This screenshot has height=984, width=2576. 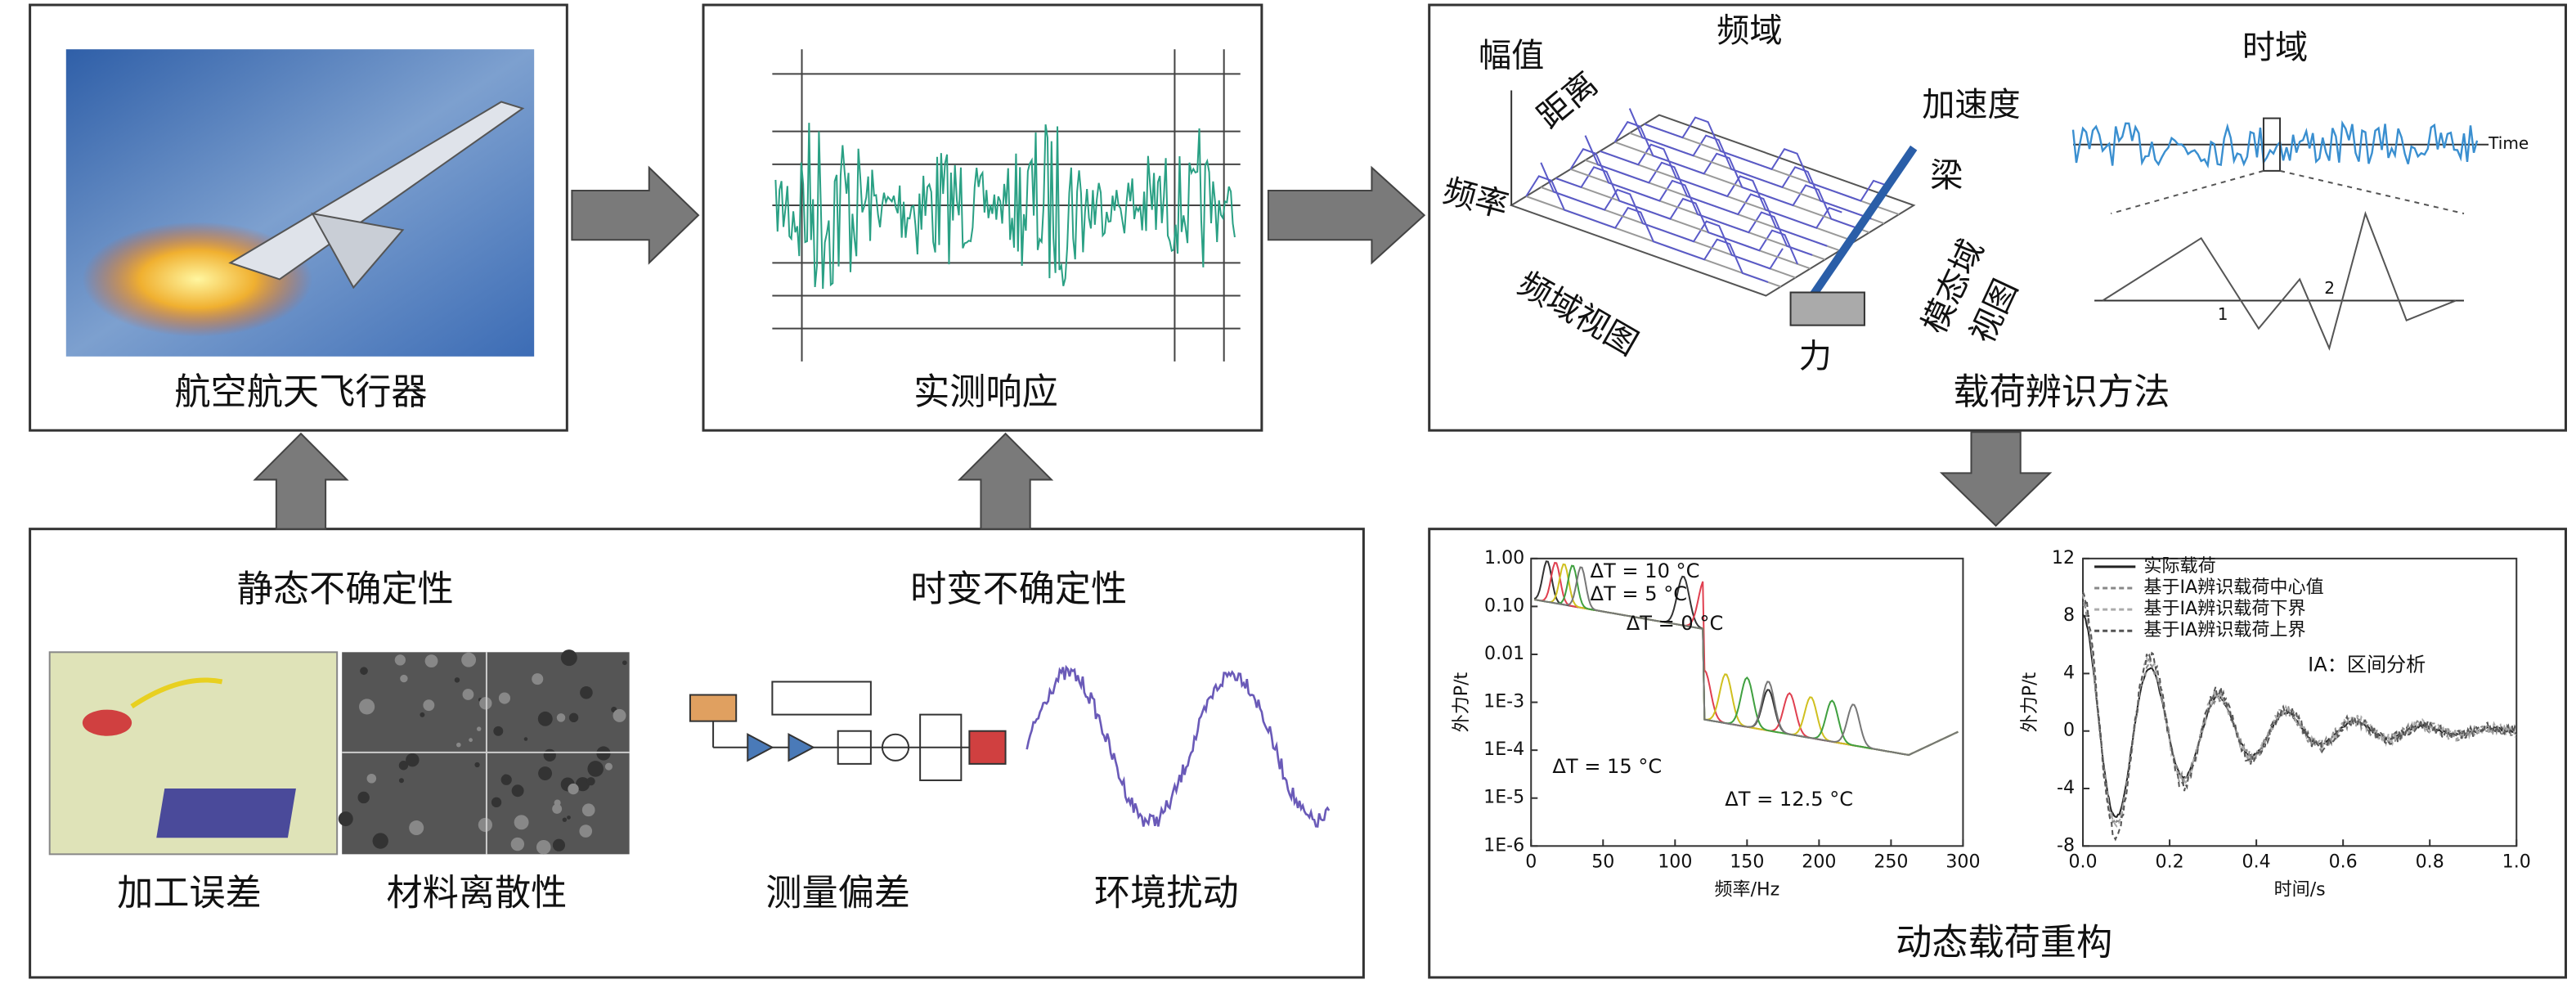 I want to click on legend-label: 实际载荷, so click(x=2179, y=566).